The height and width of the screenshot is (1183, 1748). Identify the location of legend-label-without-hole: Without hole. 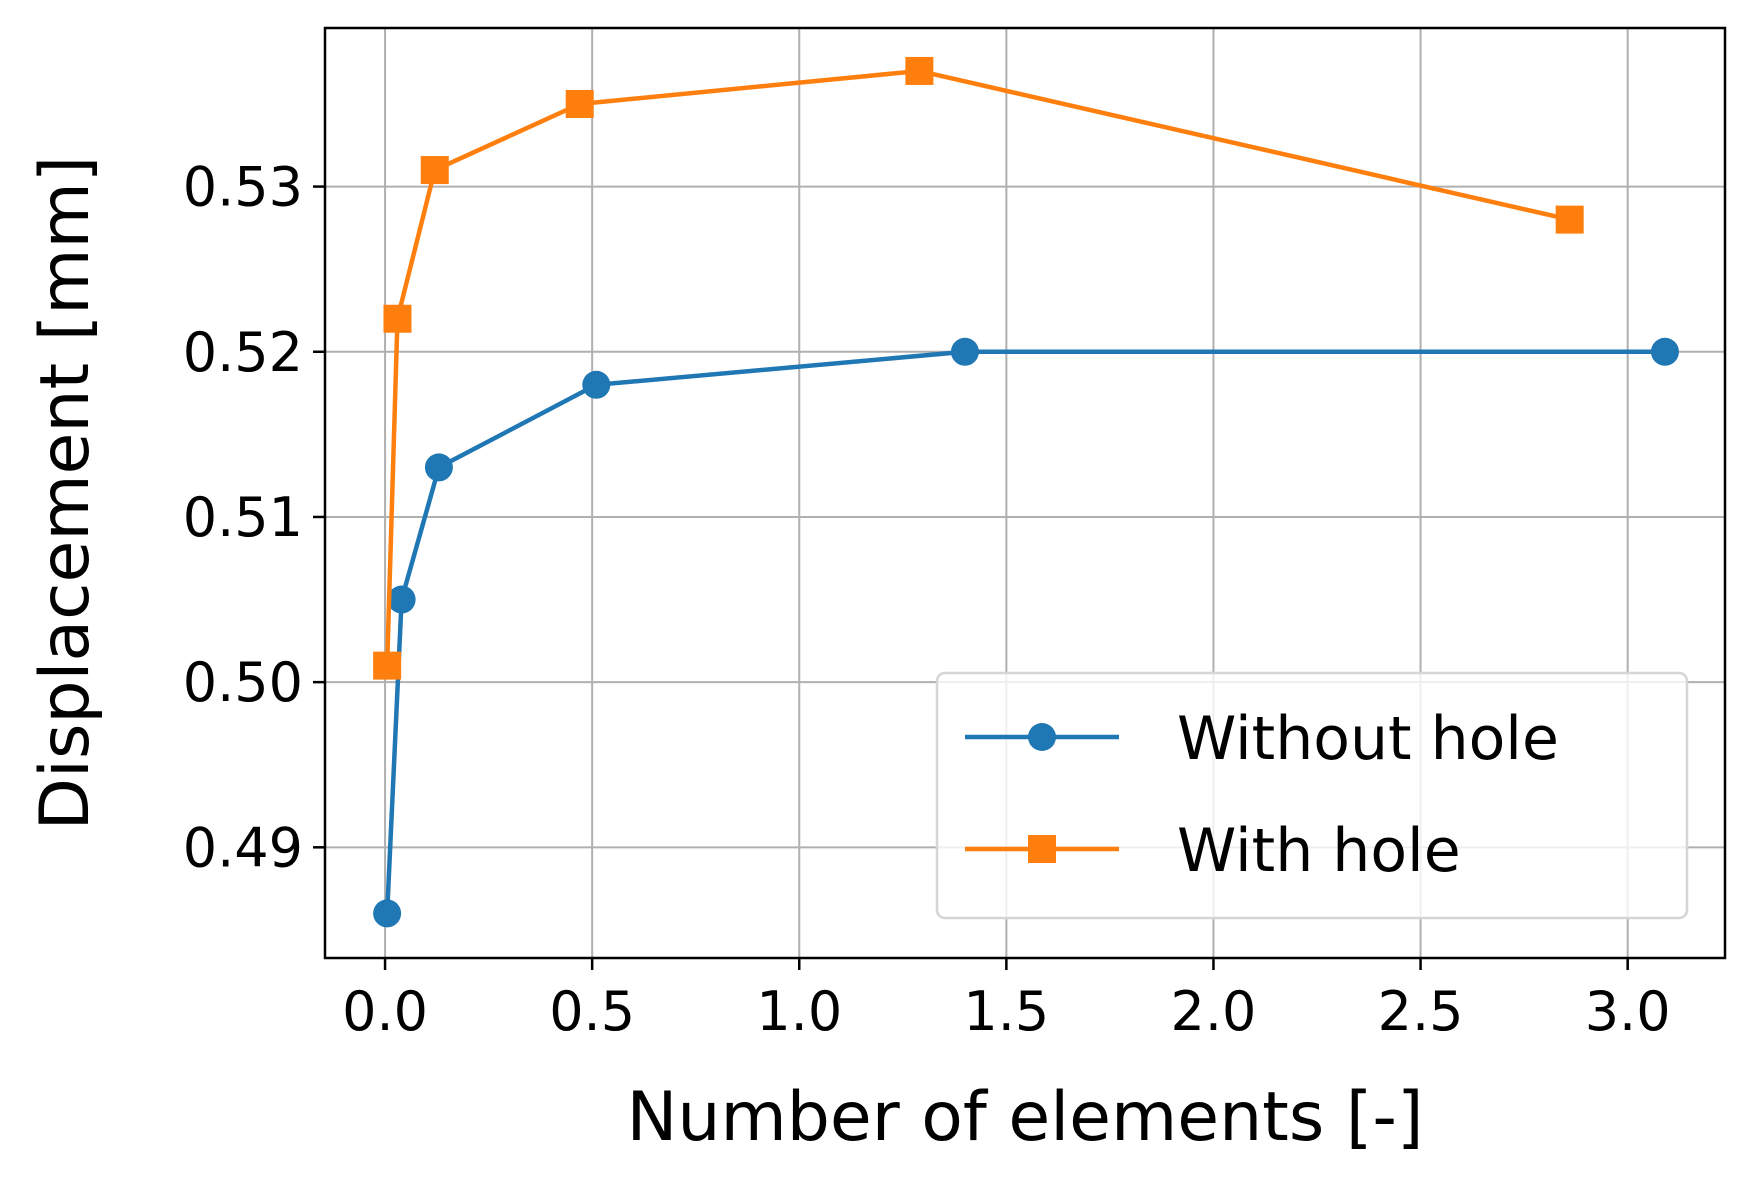
(1368, 739).